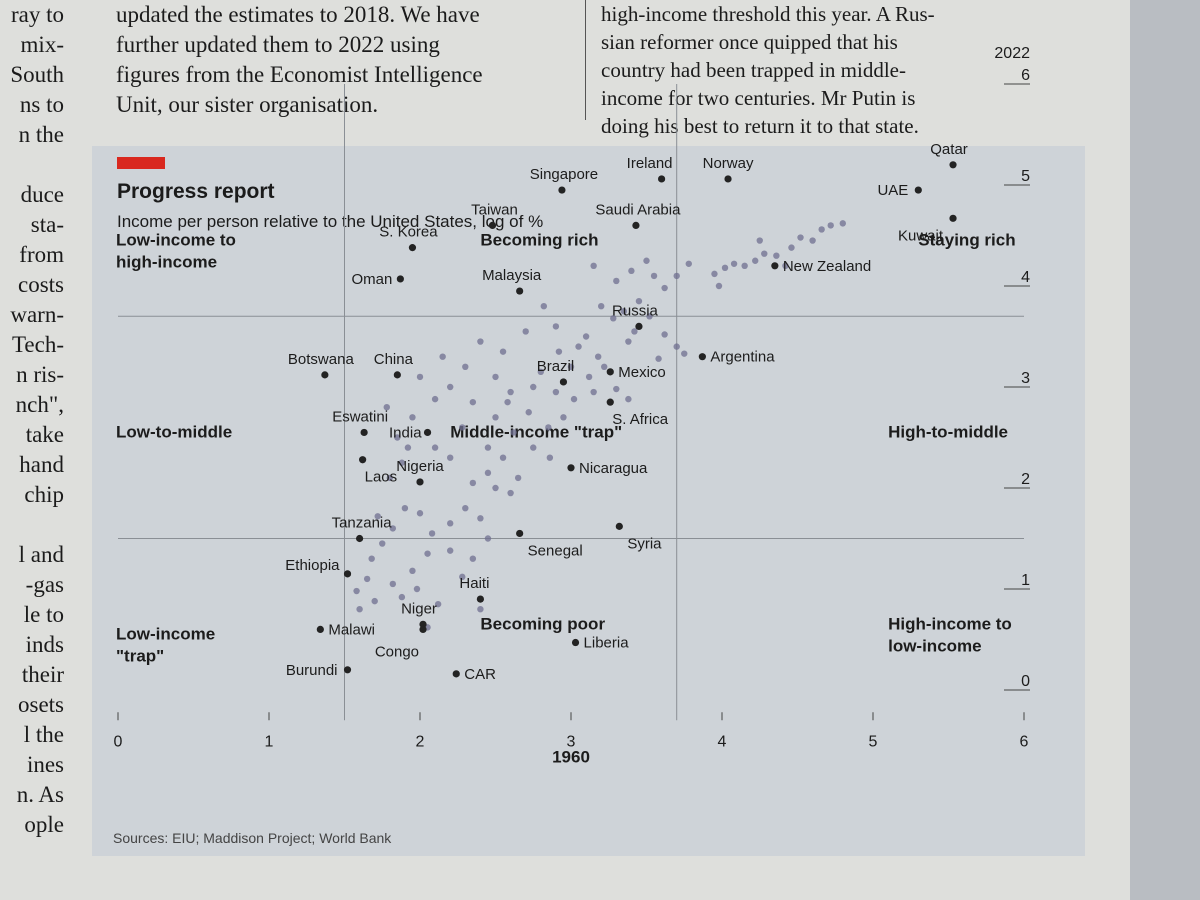 This screenshot has width=1200, height=900. Describe the element at coordinates (556, 366) in the screenshot. I see `point-label: Brazil` at that location.